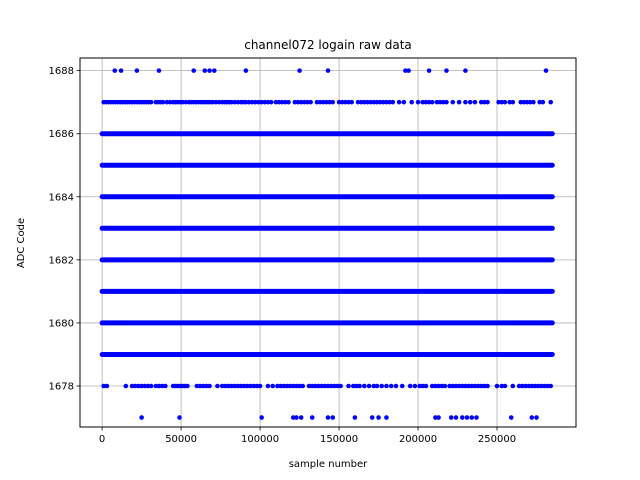  Describe the element at coordinates (328, 464) in the screenshot. I see `x-axis-label: sample number` at that location.